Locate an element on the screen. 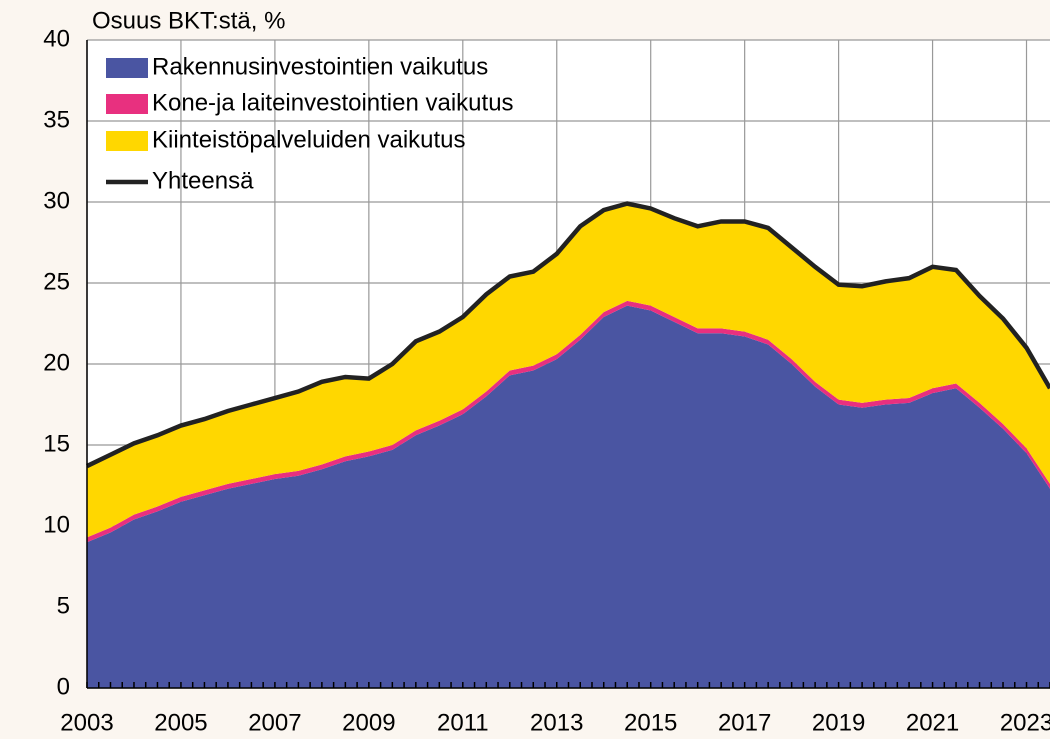 The width and height of the screenshot is (1050, 739). legend-label: Rakennusinvestointien vaikutus is located at coordinates (320, 66).